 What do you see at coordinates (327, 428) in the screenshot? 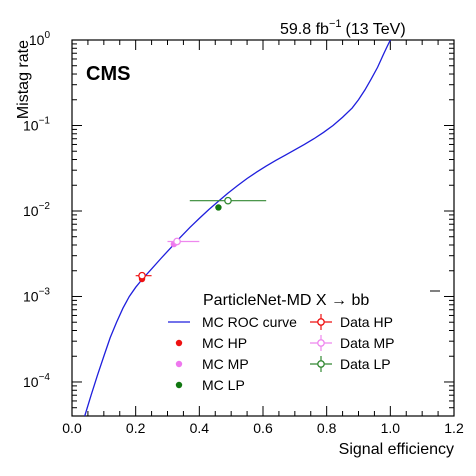
I see `x-tick-label: 0.8` at bounding box center [327, 428].